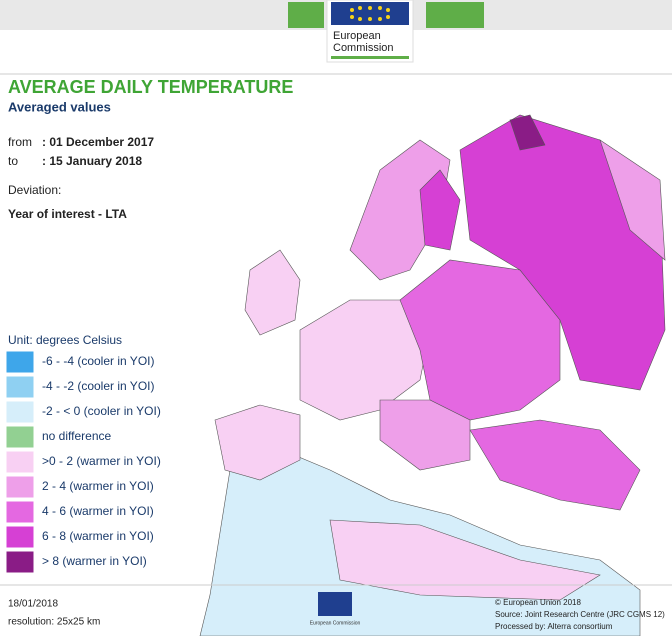 Image resolution: width=672 pixels, height=641 pixels. I want to click on russia, so click(562, 252).